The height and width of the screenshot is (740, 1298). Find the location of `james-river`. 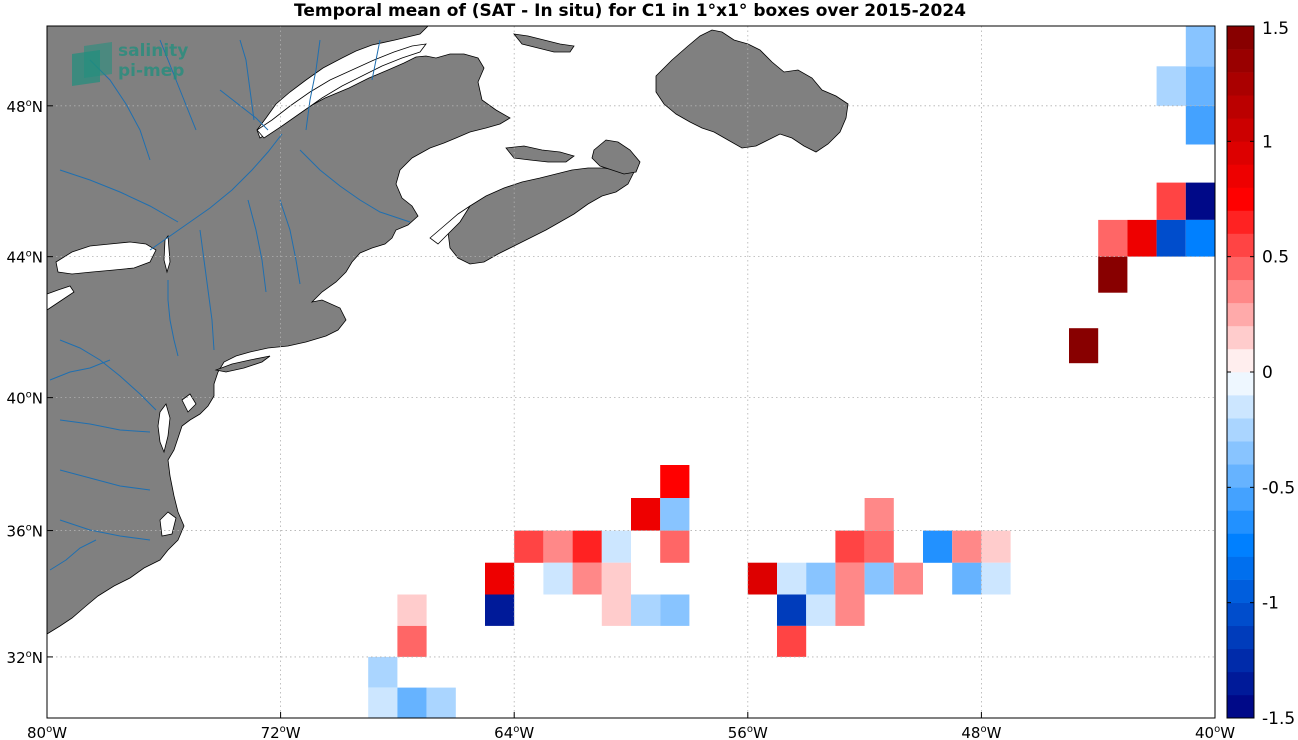

james-river is located at coordinates (105, 480).